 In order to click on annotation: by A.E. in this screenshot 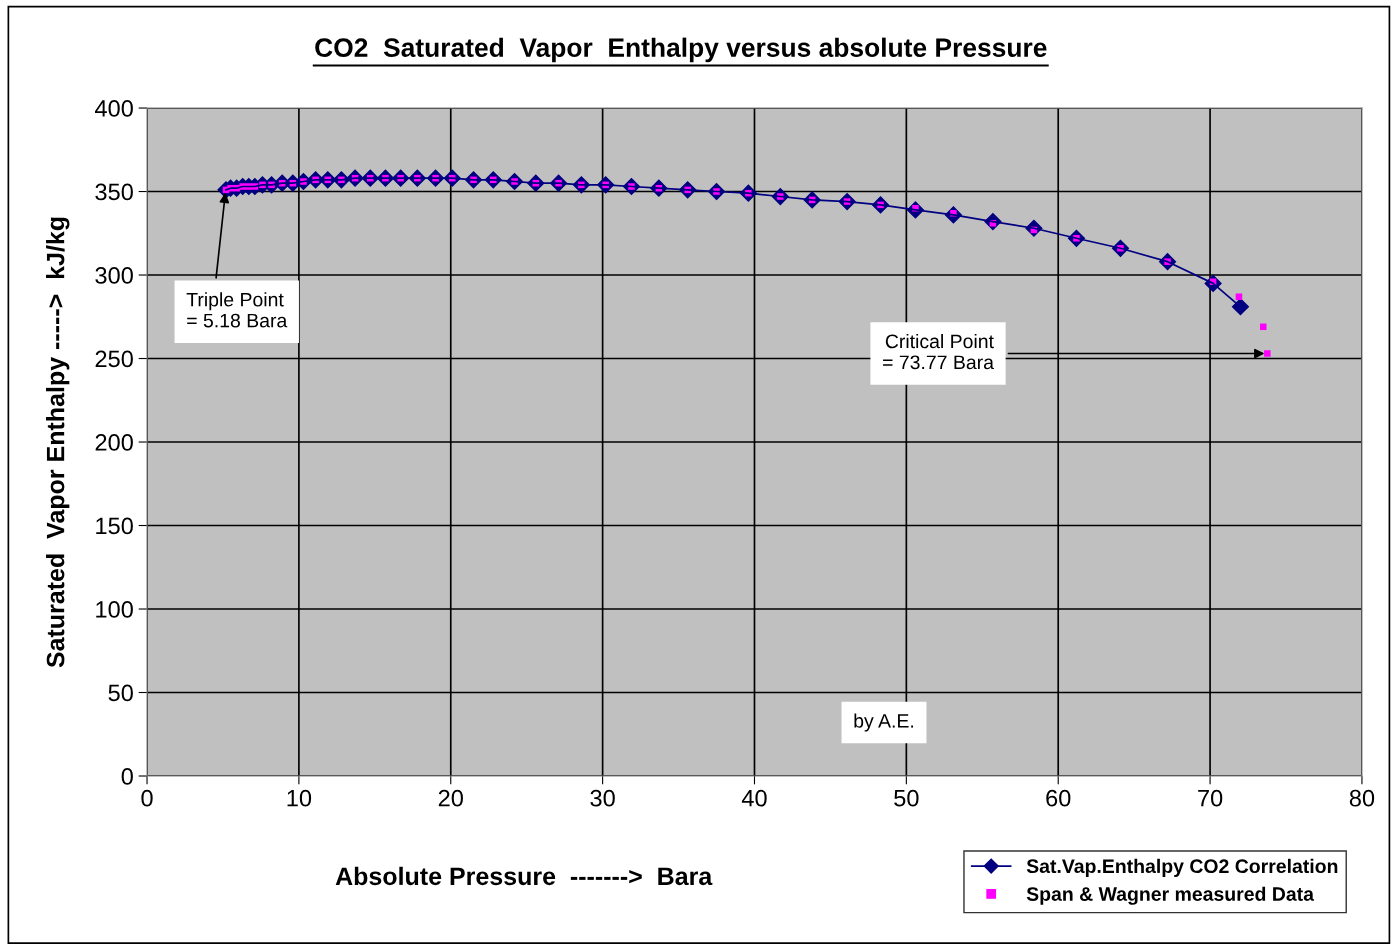, I will do `click(884, 722)`.